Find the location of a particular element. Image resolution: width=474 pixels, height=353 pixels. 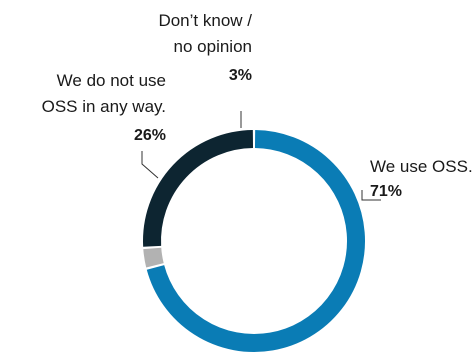

slice-label-0-line-0: We use OSS. is located at coordinates (421, 166).